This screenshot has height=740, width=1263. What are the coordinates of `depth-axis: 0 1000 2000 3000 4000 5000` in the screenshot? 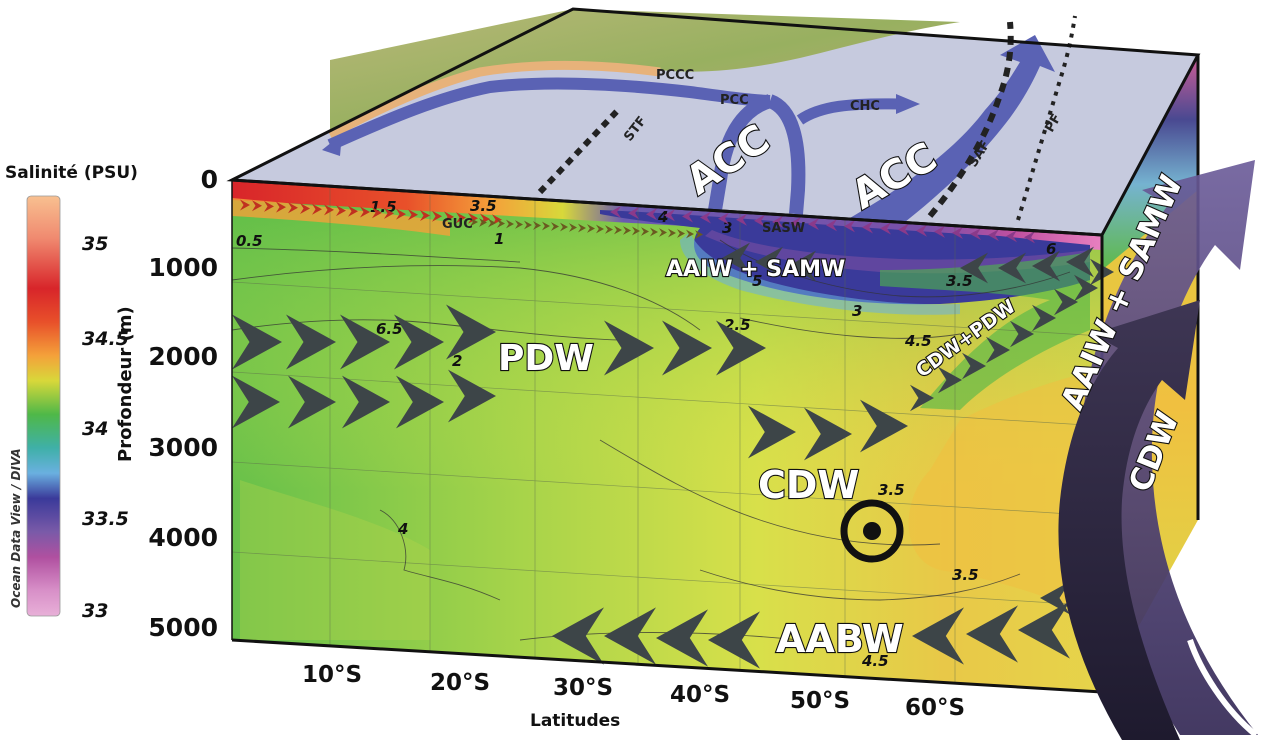 It's located at (183, 403).